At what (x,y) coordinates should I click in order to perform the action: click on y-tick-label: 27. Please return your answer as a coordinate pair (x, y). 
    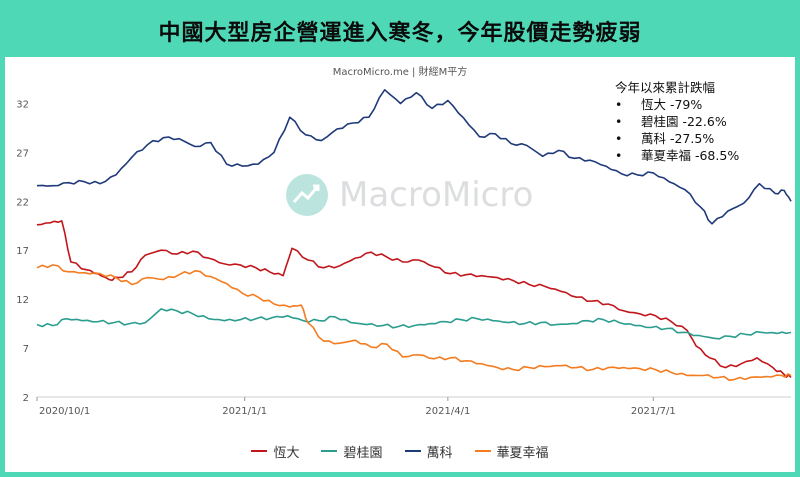
    Looking at the image, I should click on (22, 153).